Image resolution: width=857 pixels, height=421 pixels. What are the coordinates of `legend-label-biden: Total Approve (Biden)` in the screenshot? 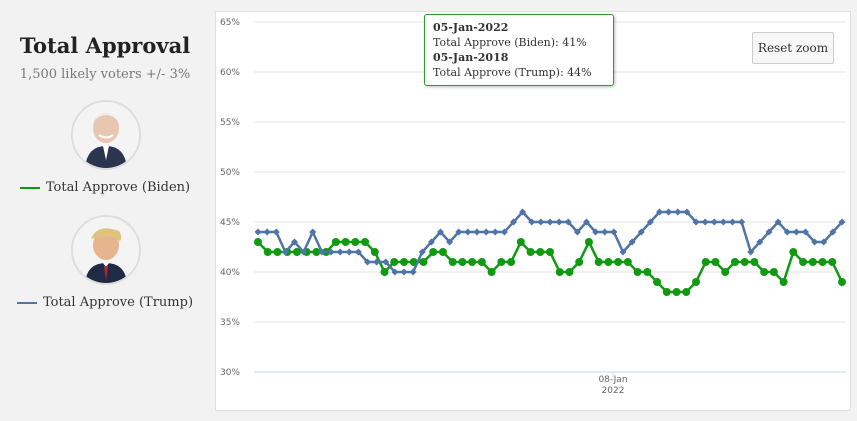 It's located at (118, 187).